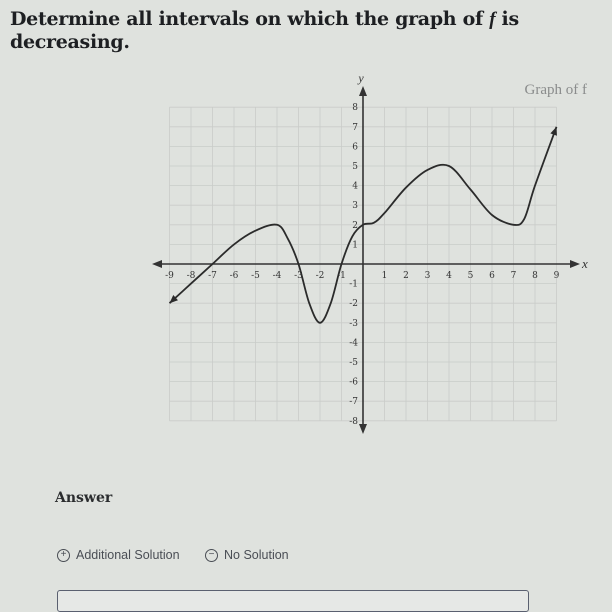 The width and height of the screenshot is (612, 612). Describe the element at coordinates (355, 206) in the screenshot. I see `y-tick-label: 3` at that location.